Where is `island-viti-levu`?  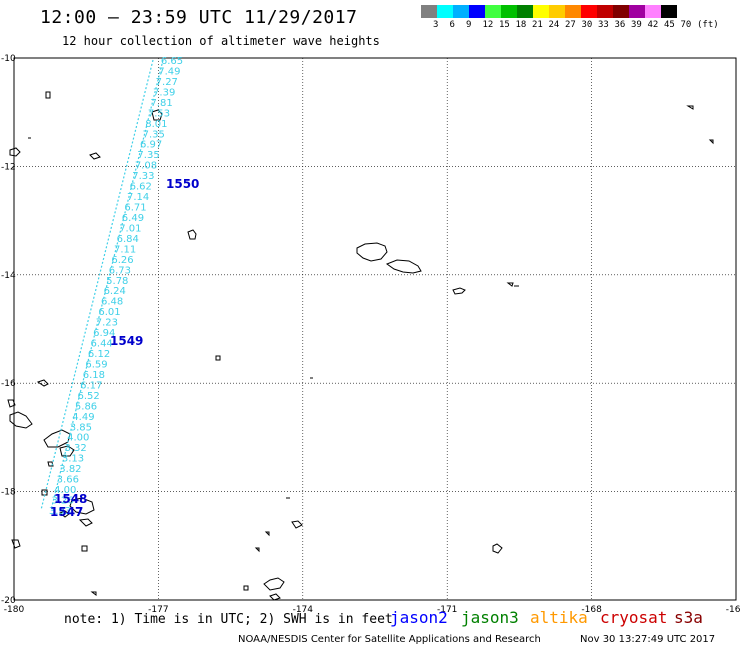
island-viti-levu is located at coordinates (82, 506).